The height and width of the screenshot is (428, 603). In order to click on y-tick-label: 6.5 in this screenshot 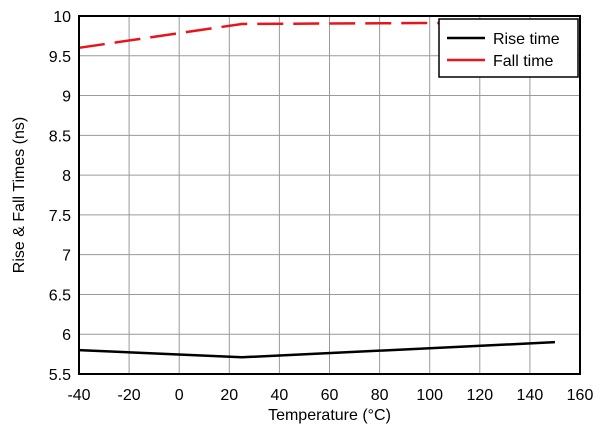, I will do `click(60, 295)`.